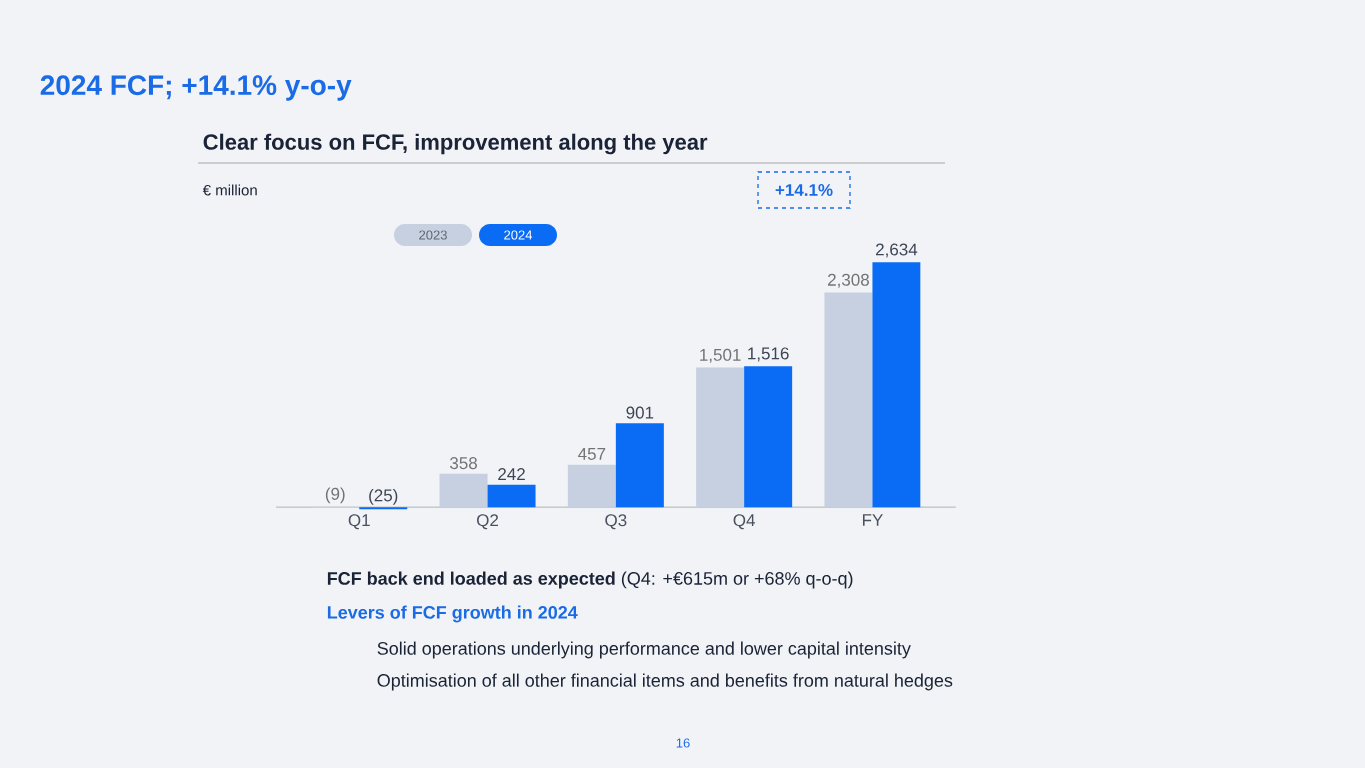 The image size is (1365, 768). I want to click on data-label: 1,501, so click(720, 355).